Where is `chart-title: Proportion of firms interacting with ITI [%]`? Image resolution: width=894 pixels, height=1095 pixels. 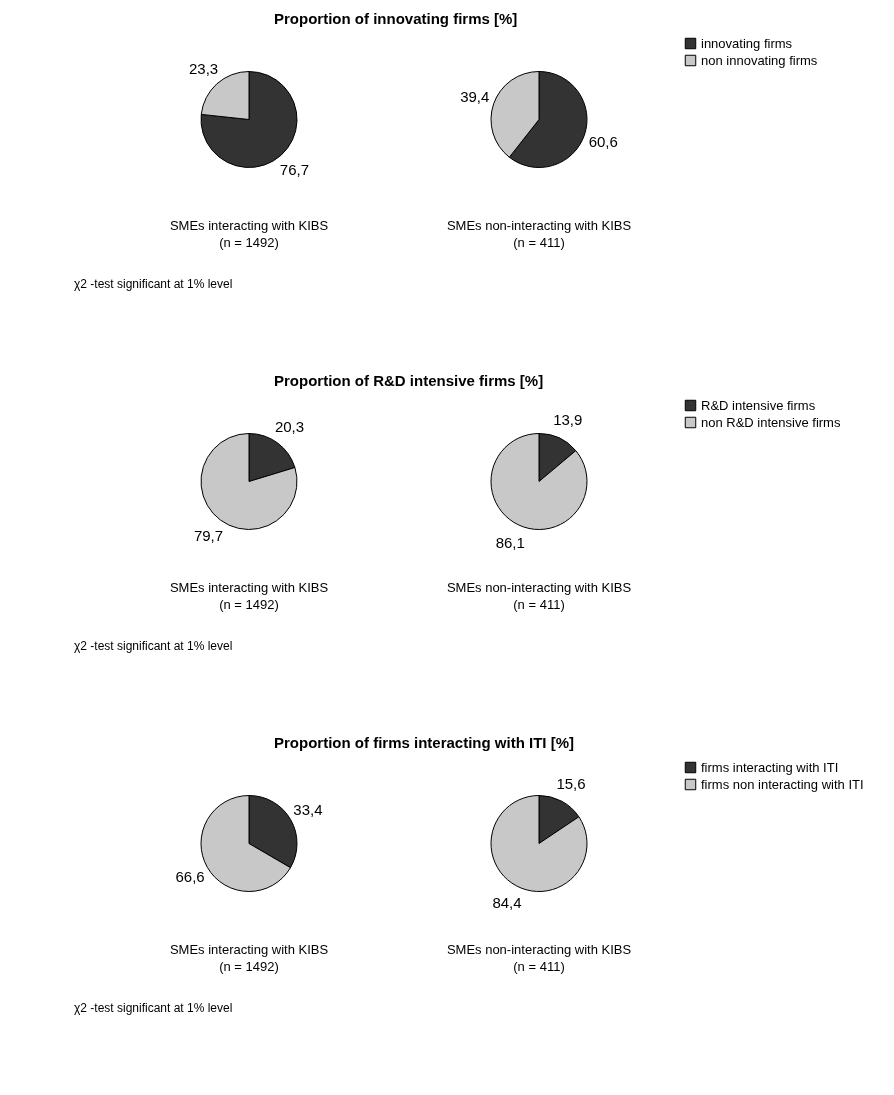
chart-title: Proportion of firms interacting with ITI [%] is located at coordinates (424, 742).